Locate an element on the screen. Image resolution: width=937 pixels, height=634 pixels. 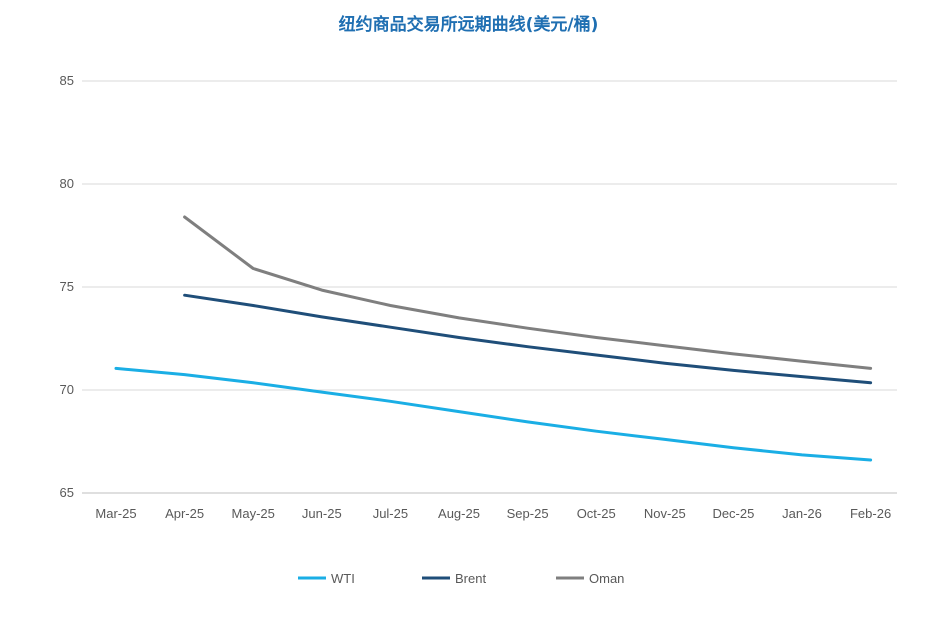
x-tick-label: Aug-25 is located at coordinates (459, 513).